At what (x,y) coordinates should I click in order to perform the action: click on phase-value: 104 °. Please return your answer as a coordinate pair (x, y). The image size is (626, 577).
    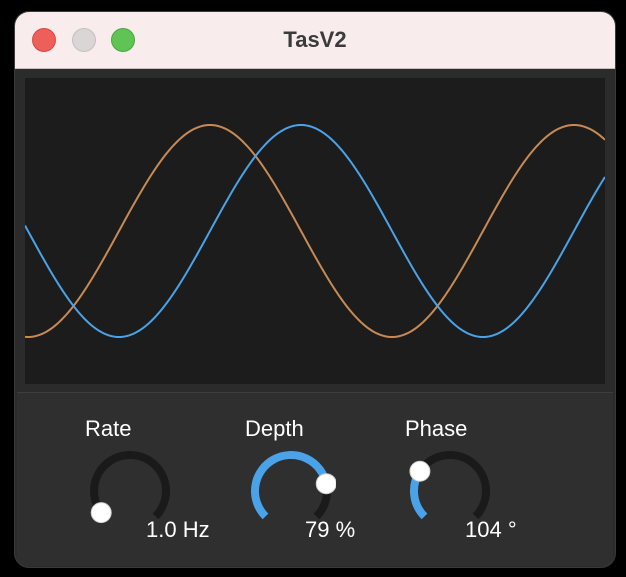
    Looking at the image, I should click on (491, 529).